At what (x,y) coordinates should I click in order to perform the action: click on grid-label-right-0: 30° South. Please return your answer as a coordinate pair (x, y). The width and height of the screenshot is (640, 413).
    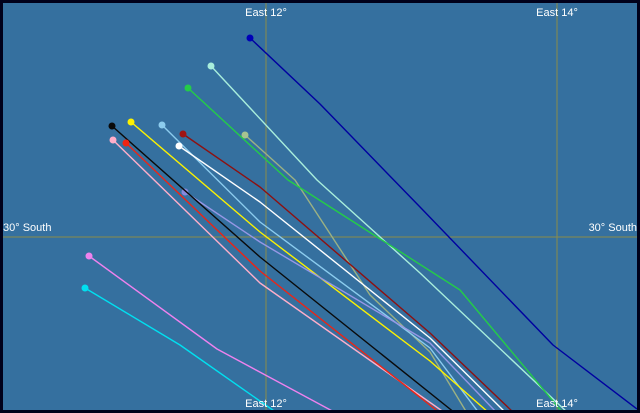
    Looking at the image, I should click on (613, 228).